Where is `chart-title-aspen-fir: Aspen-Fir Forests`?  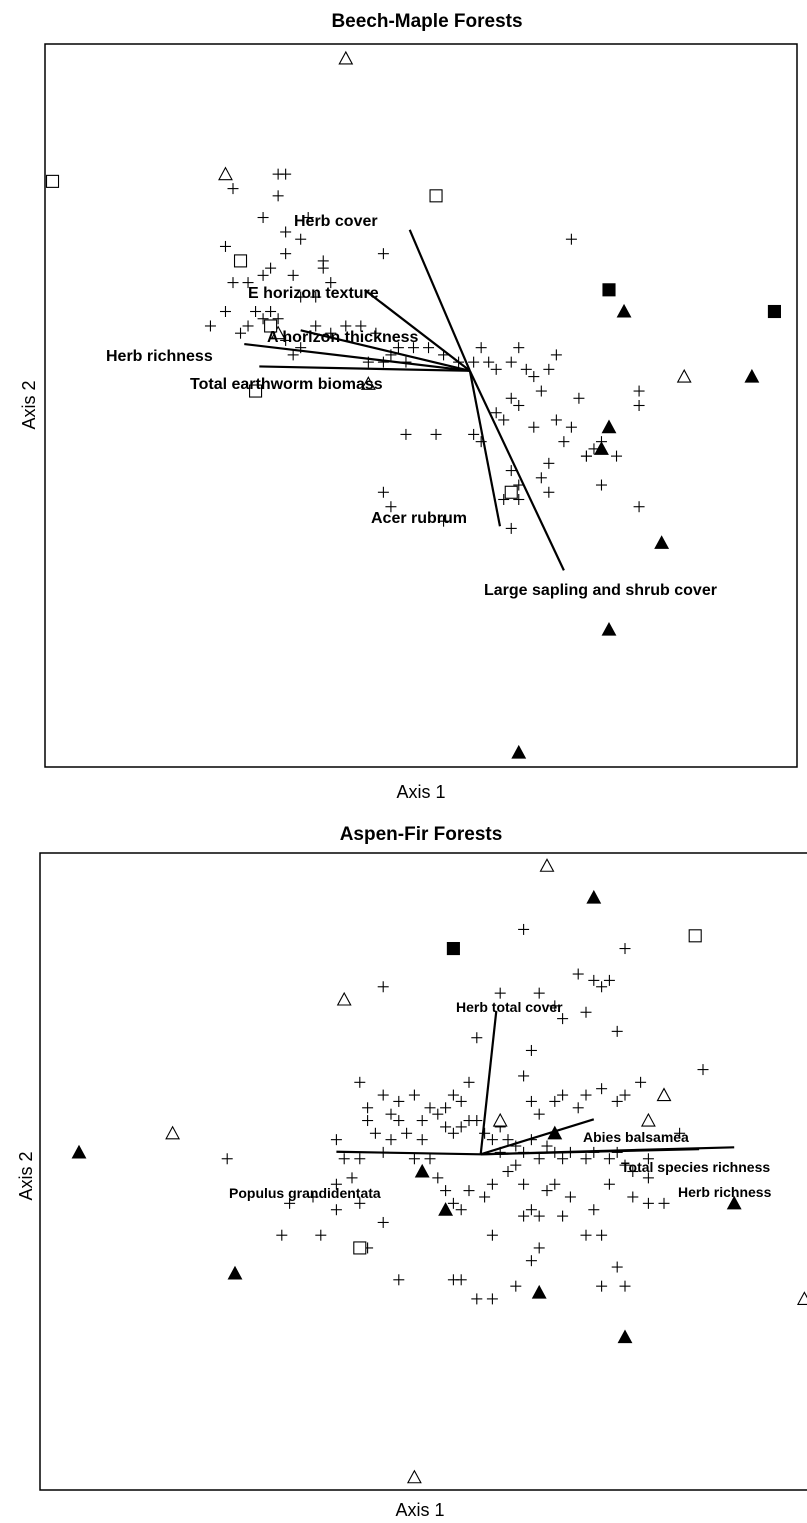
chart-title-aspen-fir: Aspen-Fir Forests is located at coordinates (421, 834).